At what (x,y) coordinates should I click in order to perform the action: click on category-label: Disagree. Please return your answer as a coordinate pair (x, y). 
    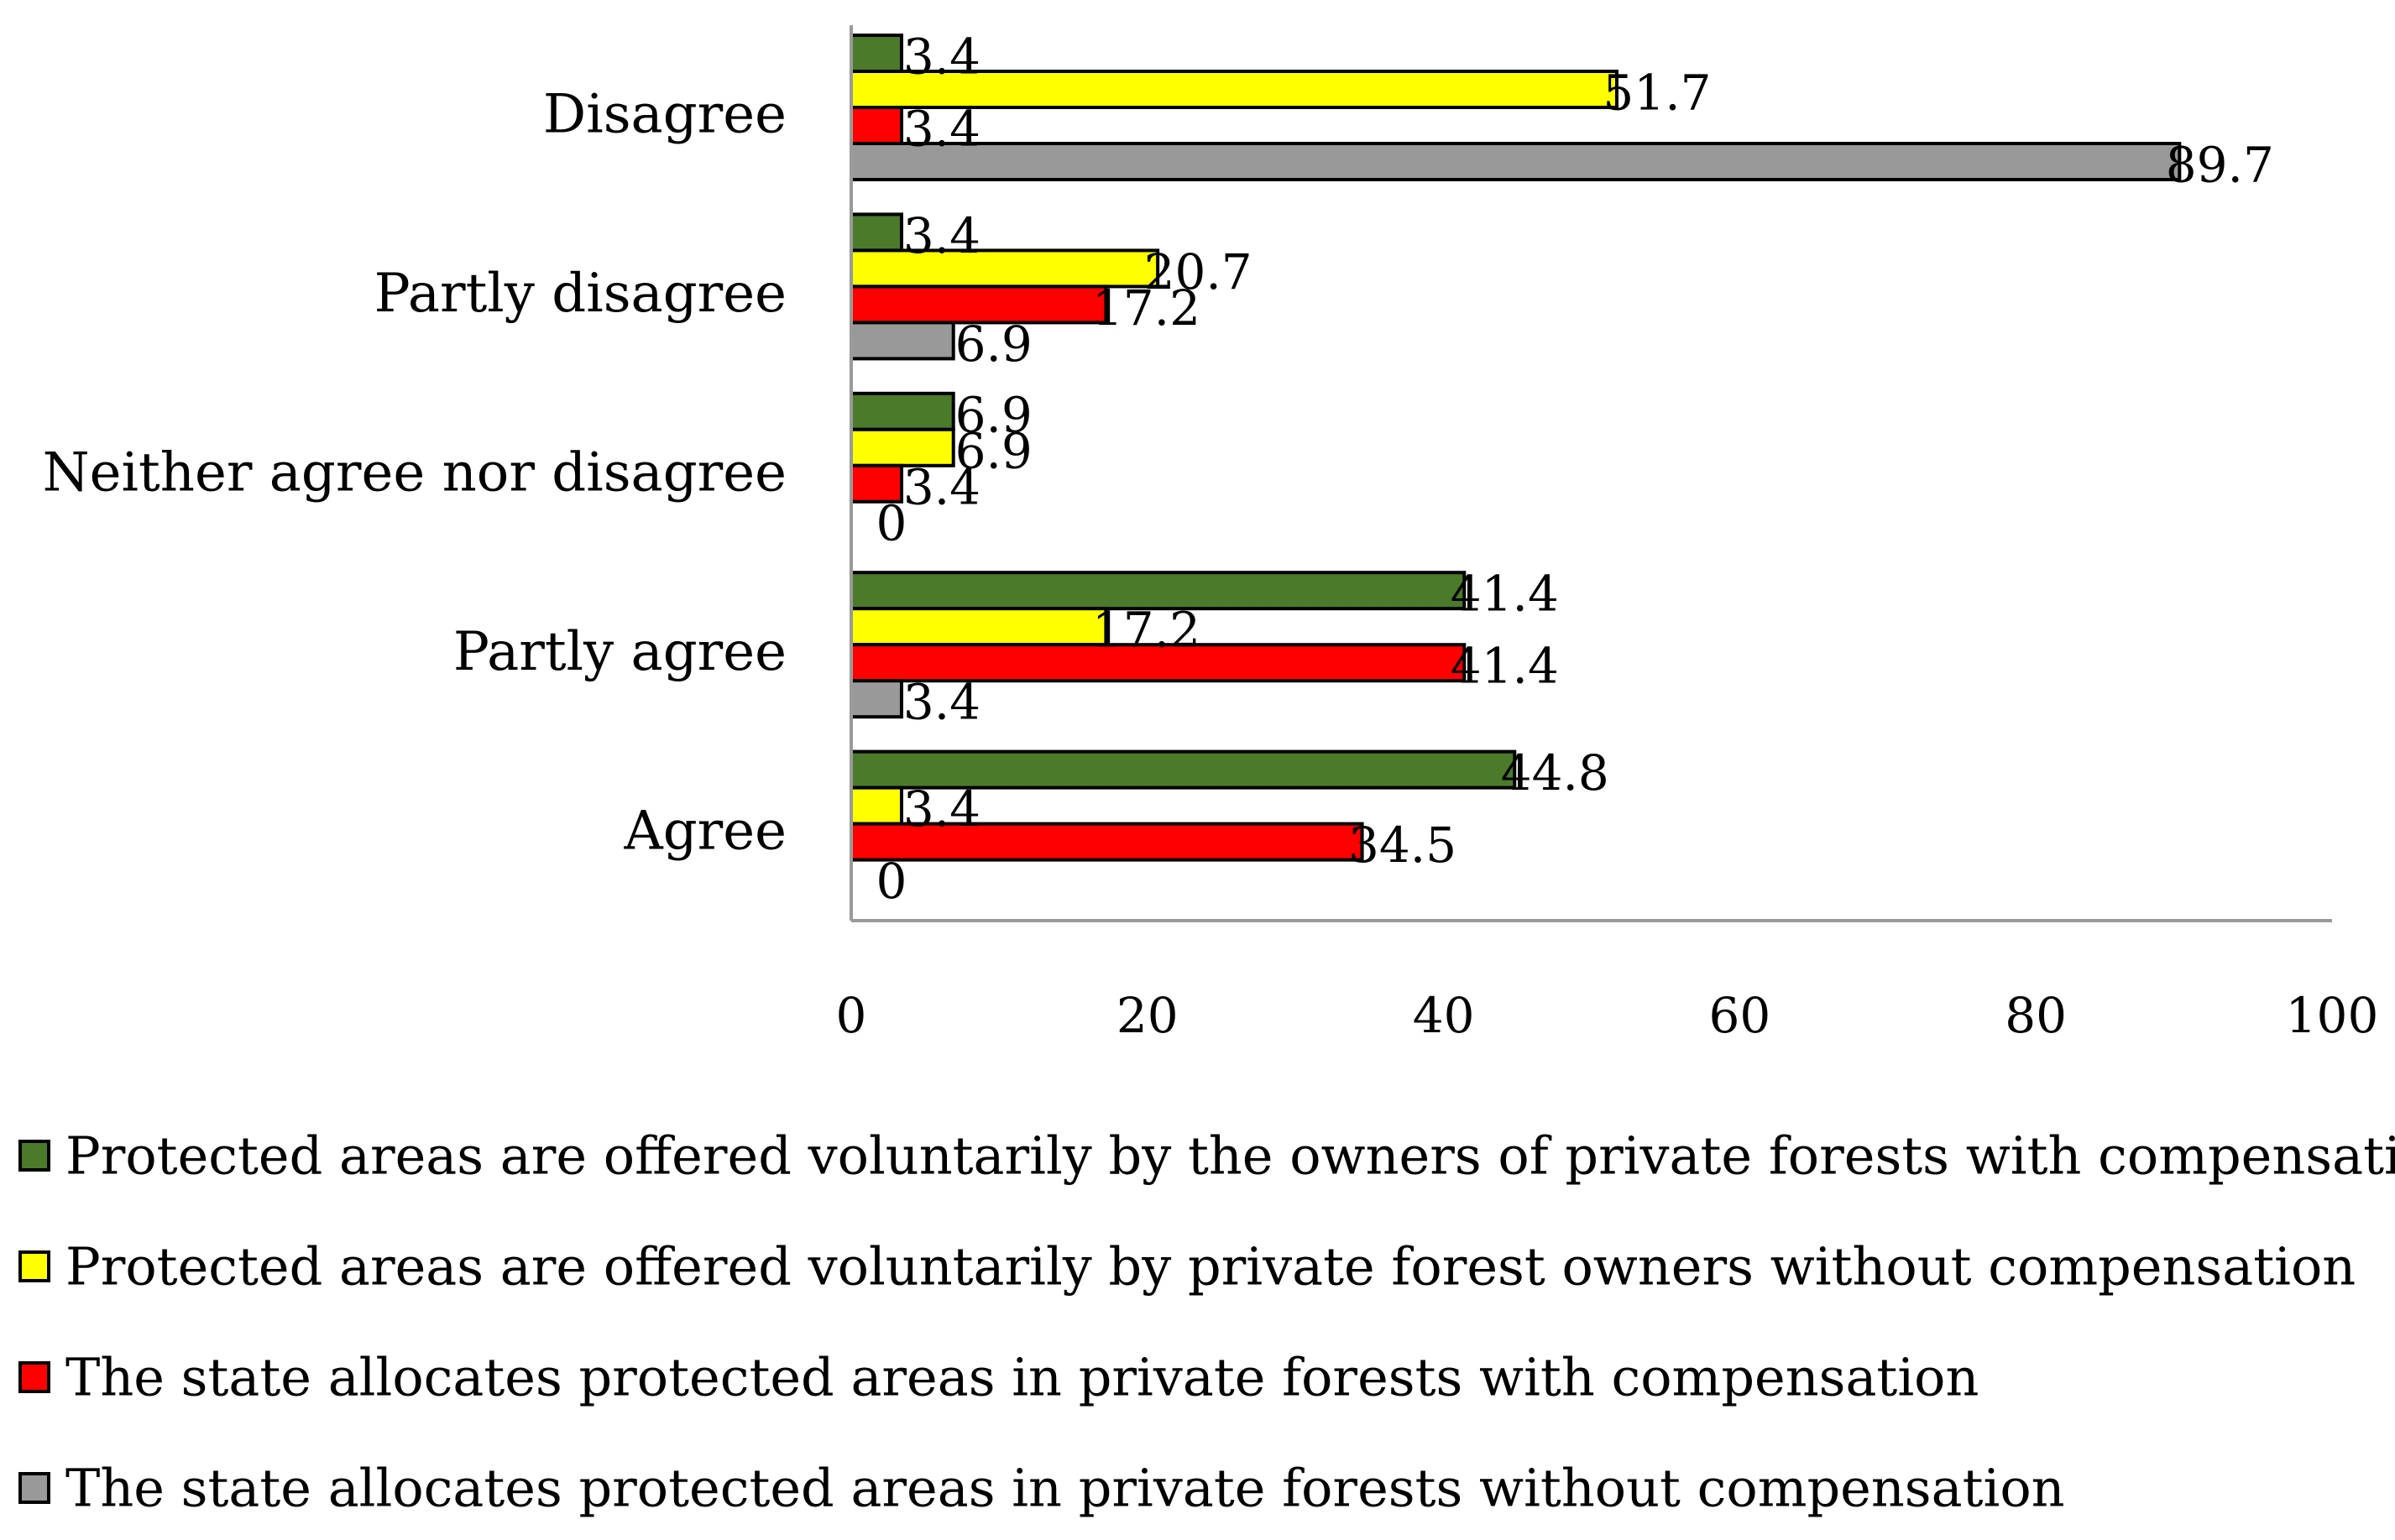
    Looking at the image, I should click on (665, 115).